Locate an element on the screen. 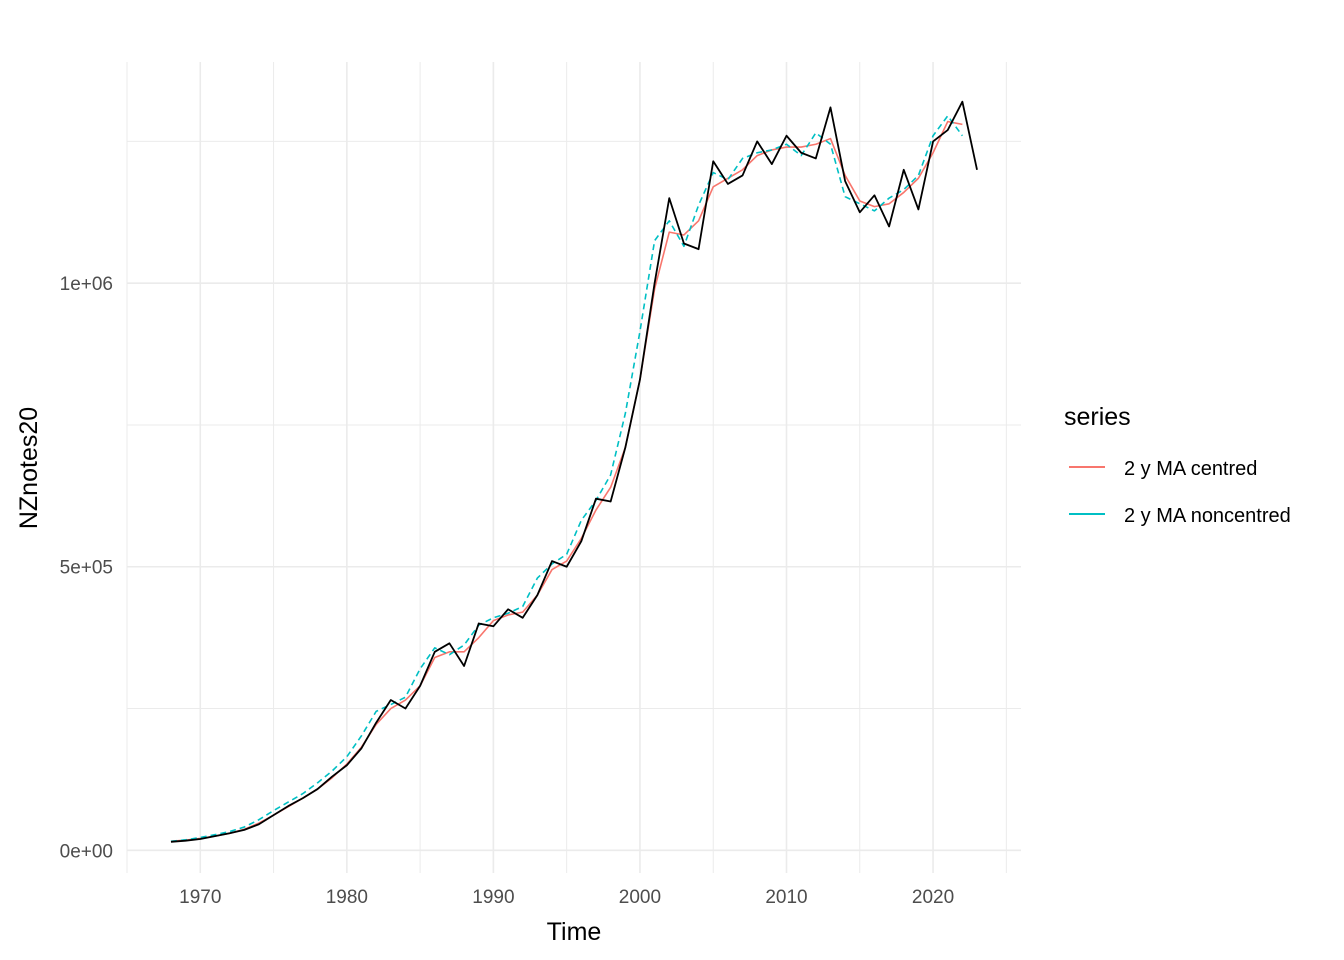  x-axis-ticks: 1970 1980 1990 2000 2010 2020 is located at coordinates (566, 897).